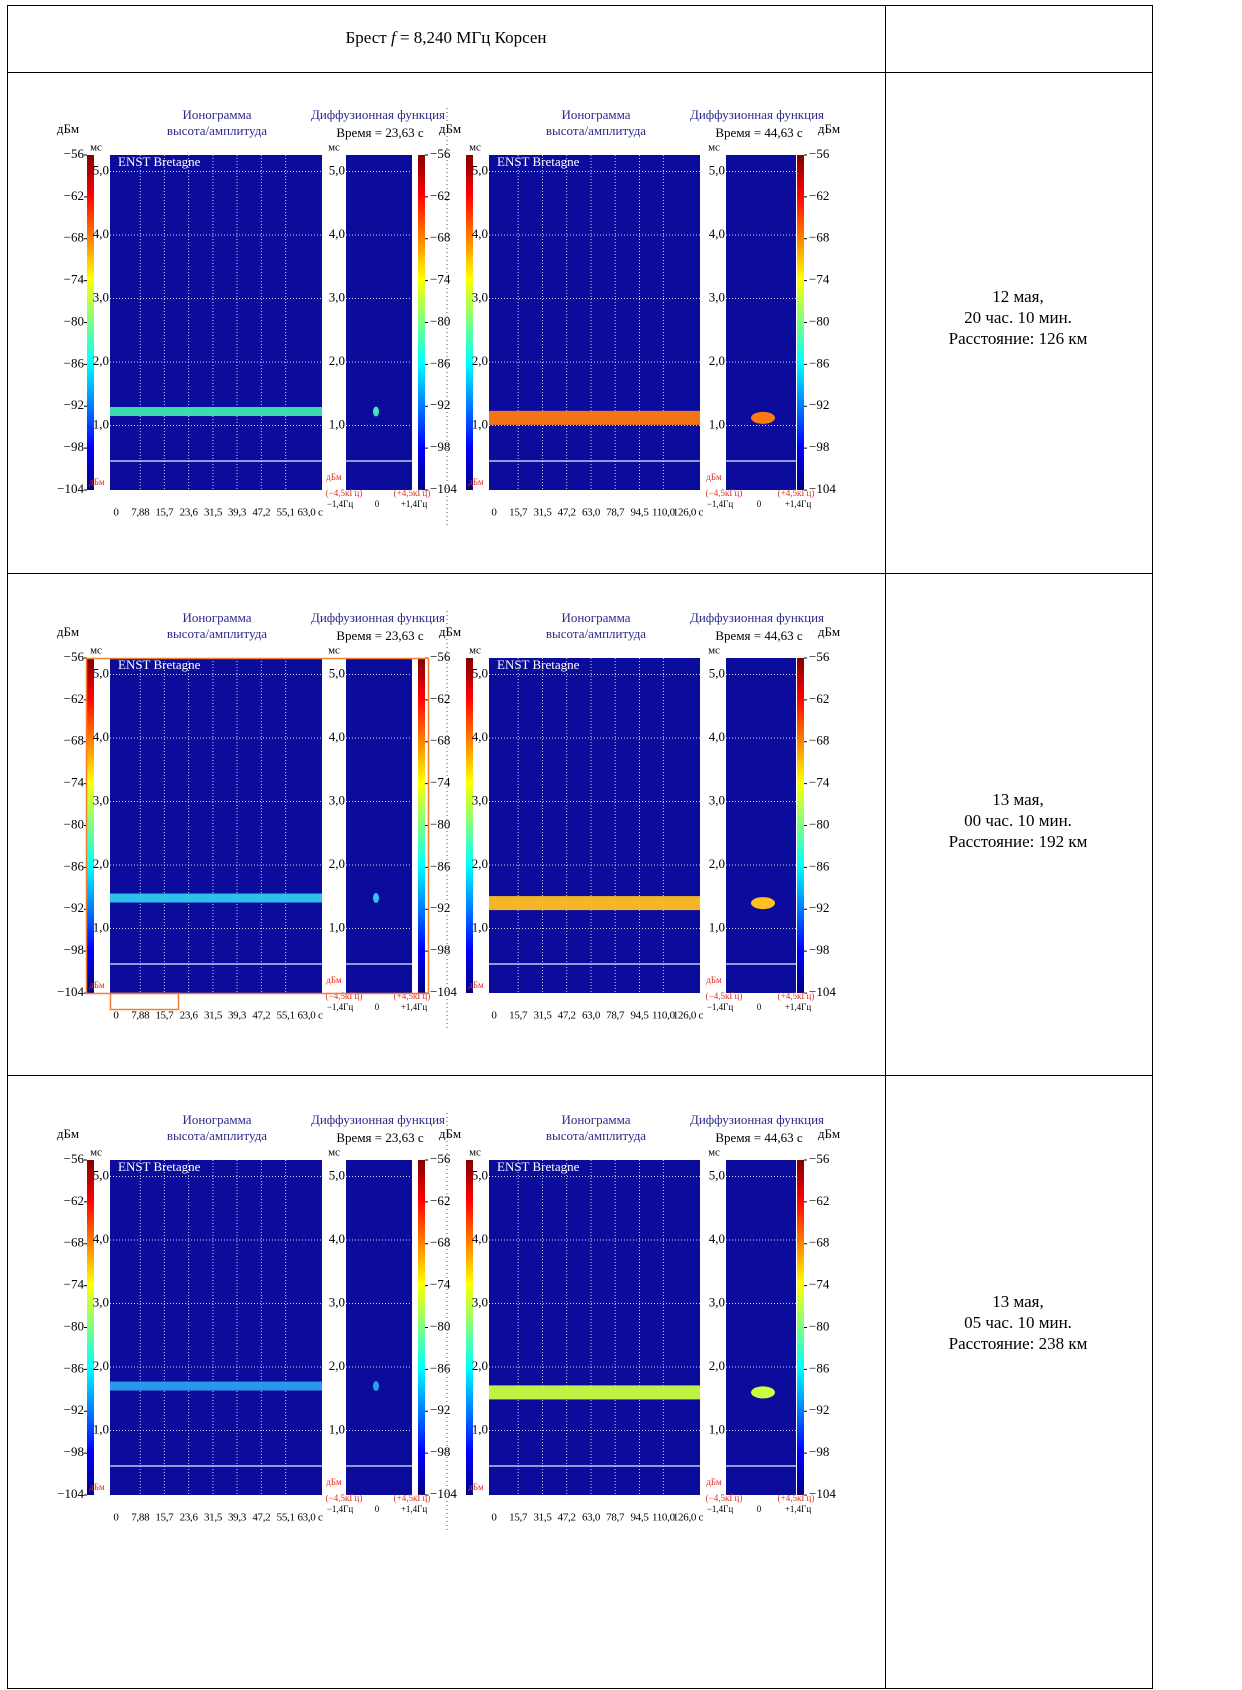 This screenshot has width=1242, height=1690. I want to click on colorbar-tick-label: −80, so click(440, 1325).